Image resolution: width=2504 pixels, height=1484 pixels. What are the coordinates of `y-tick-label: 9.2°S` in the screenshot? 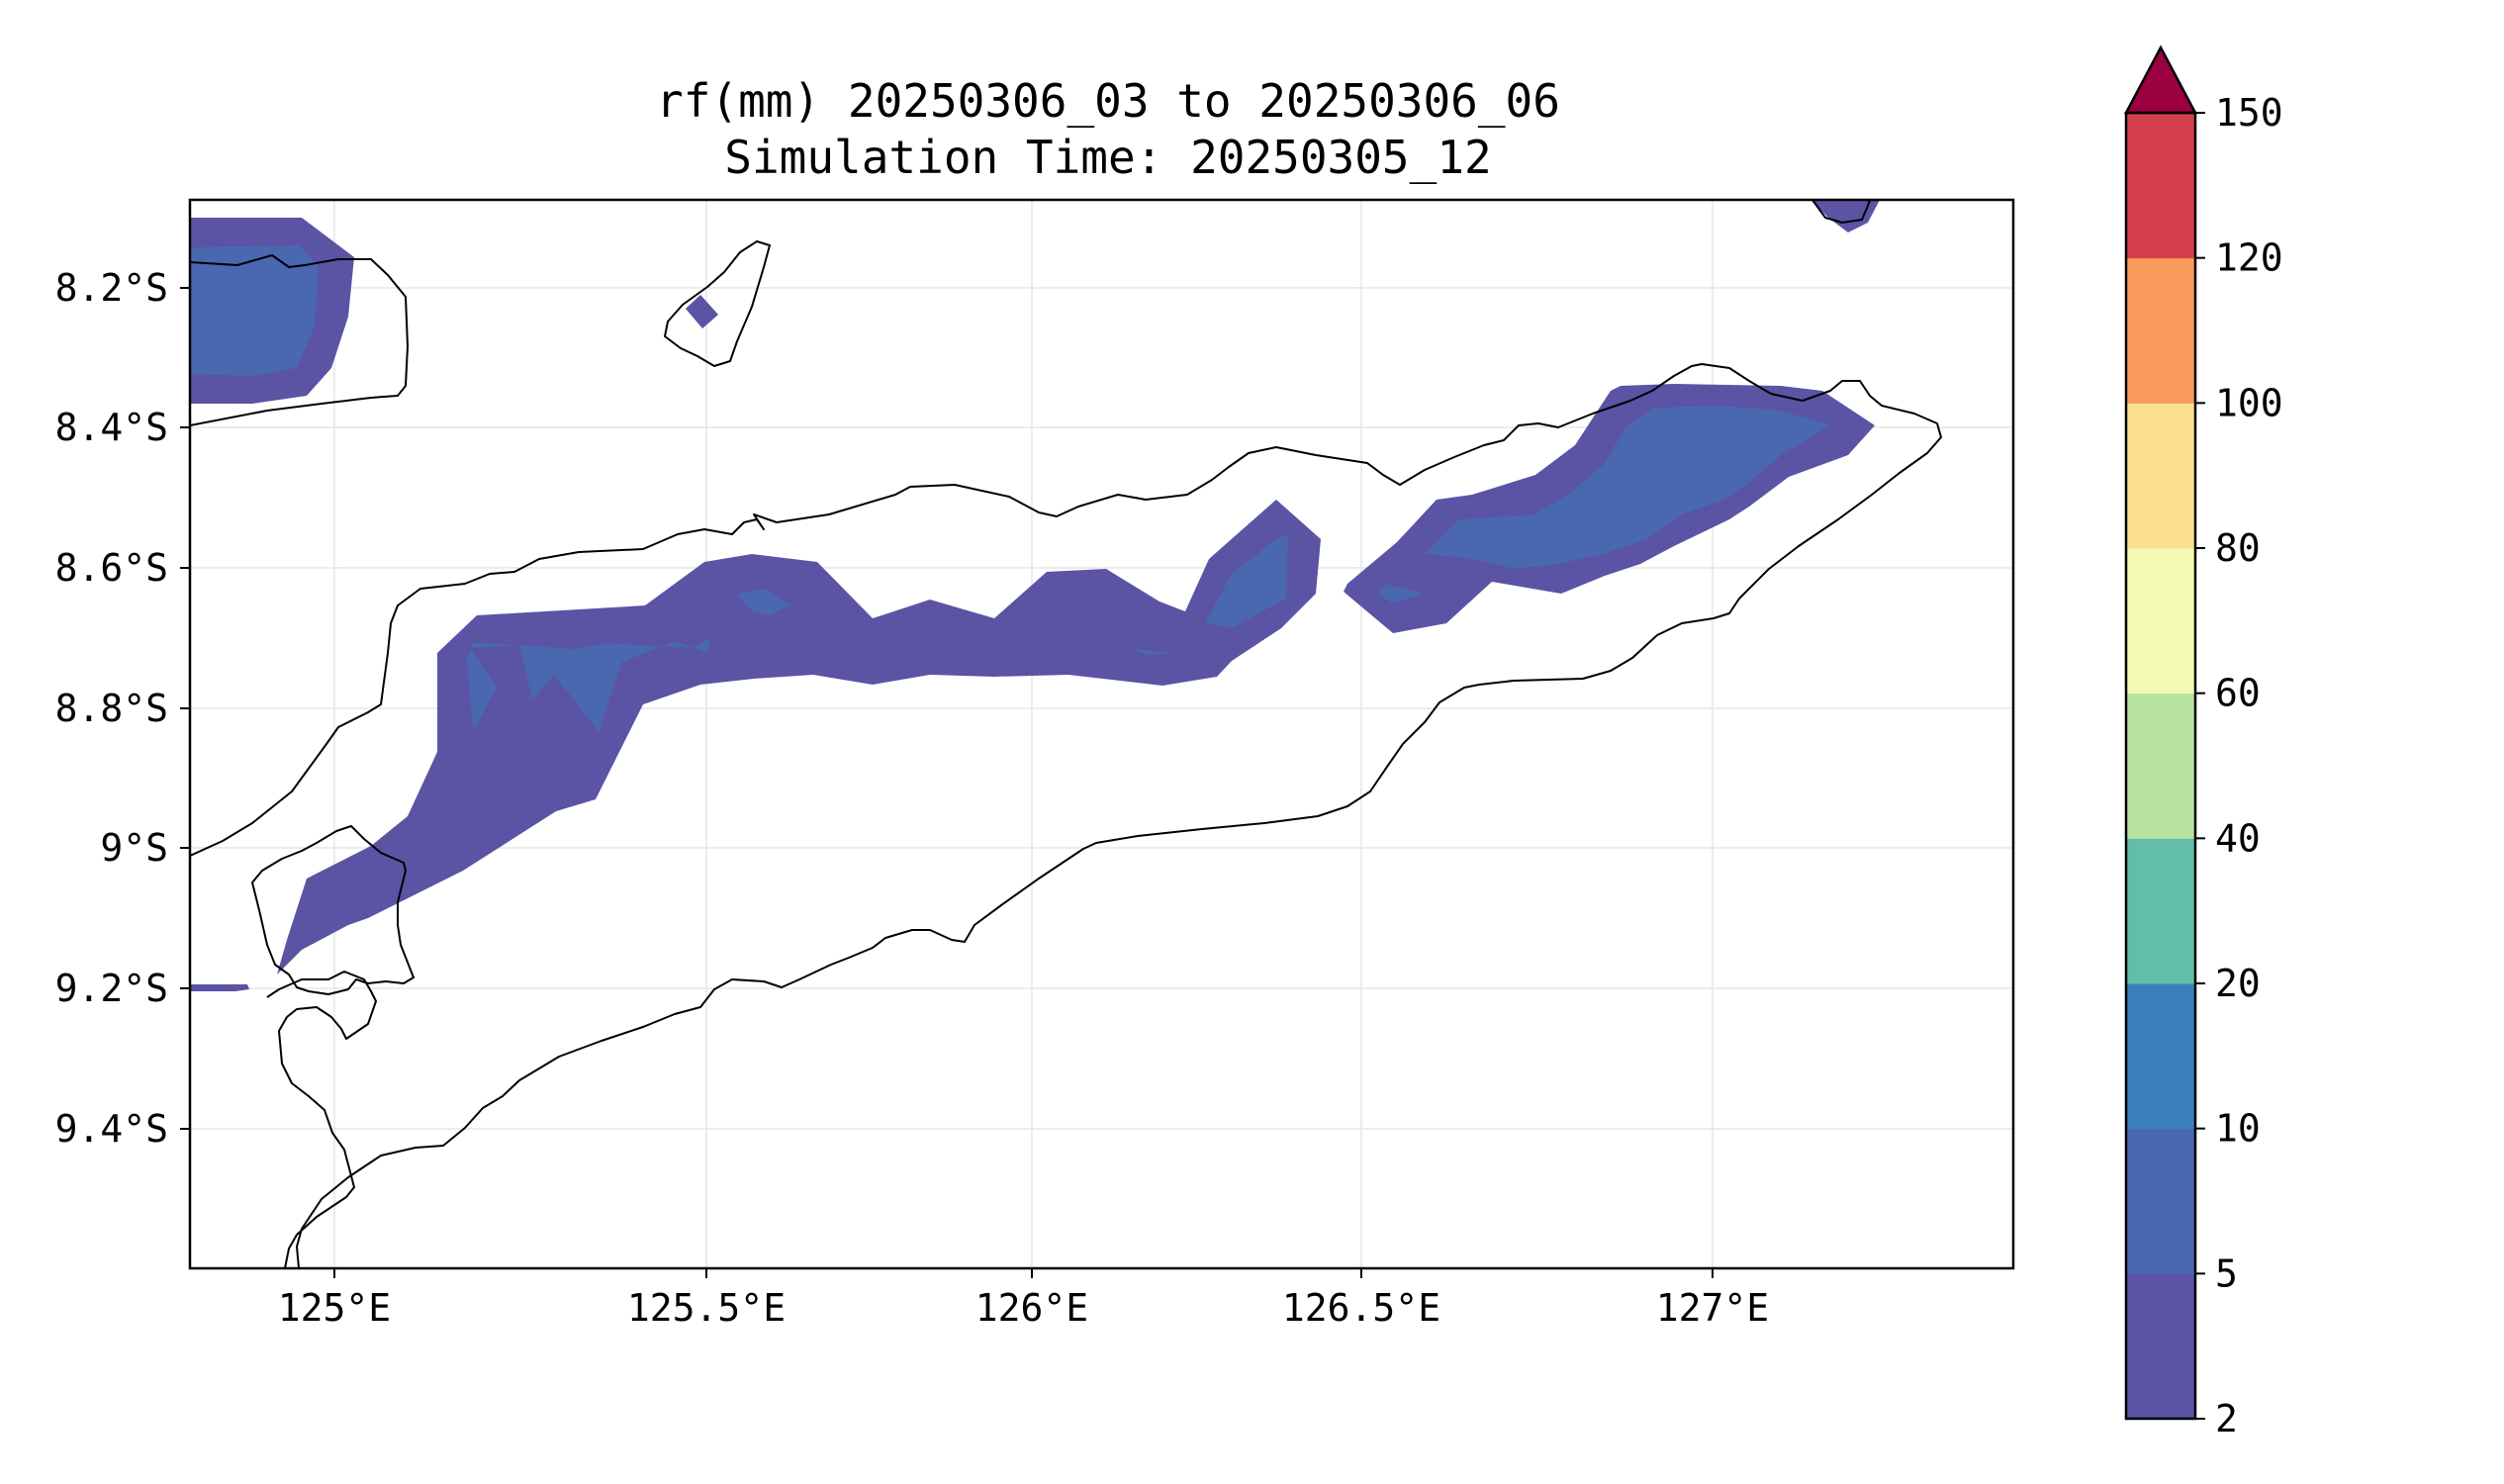 It's located at (111, 988).